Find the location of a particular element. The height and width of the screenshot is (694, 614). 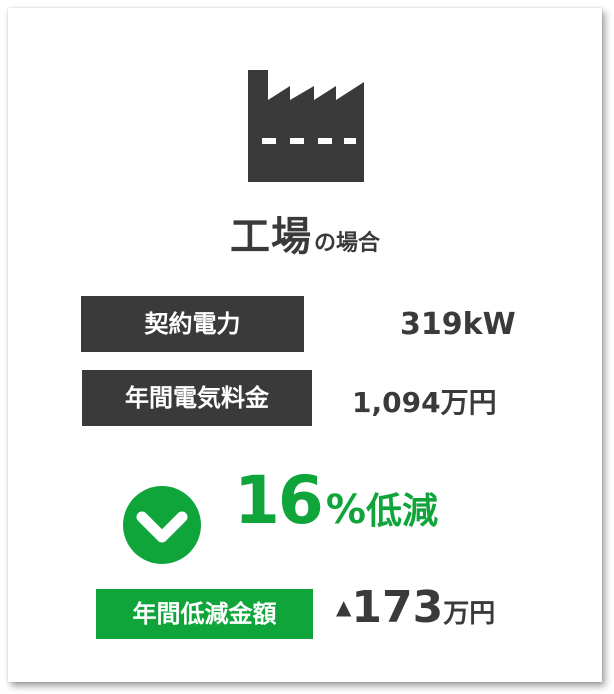

annual-electricity-cost-label: 年間電気料金 is located at coordinates (197, 398).